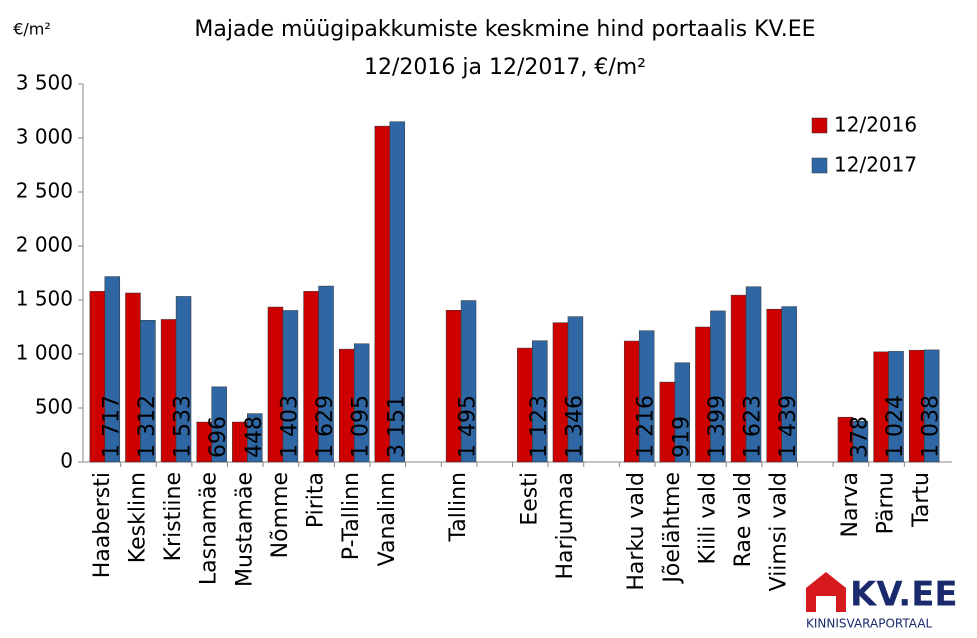 Image resolution: width=977 pixels, height=638 pixels. Describe the element at coordinates (44, 137) in the screenshot. I see `y-tick-label: 3 000` at that location.